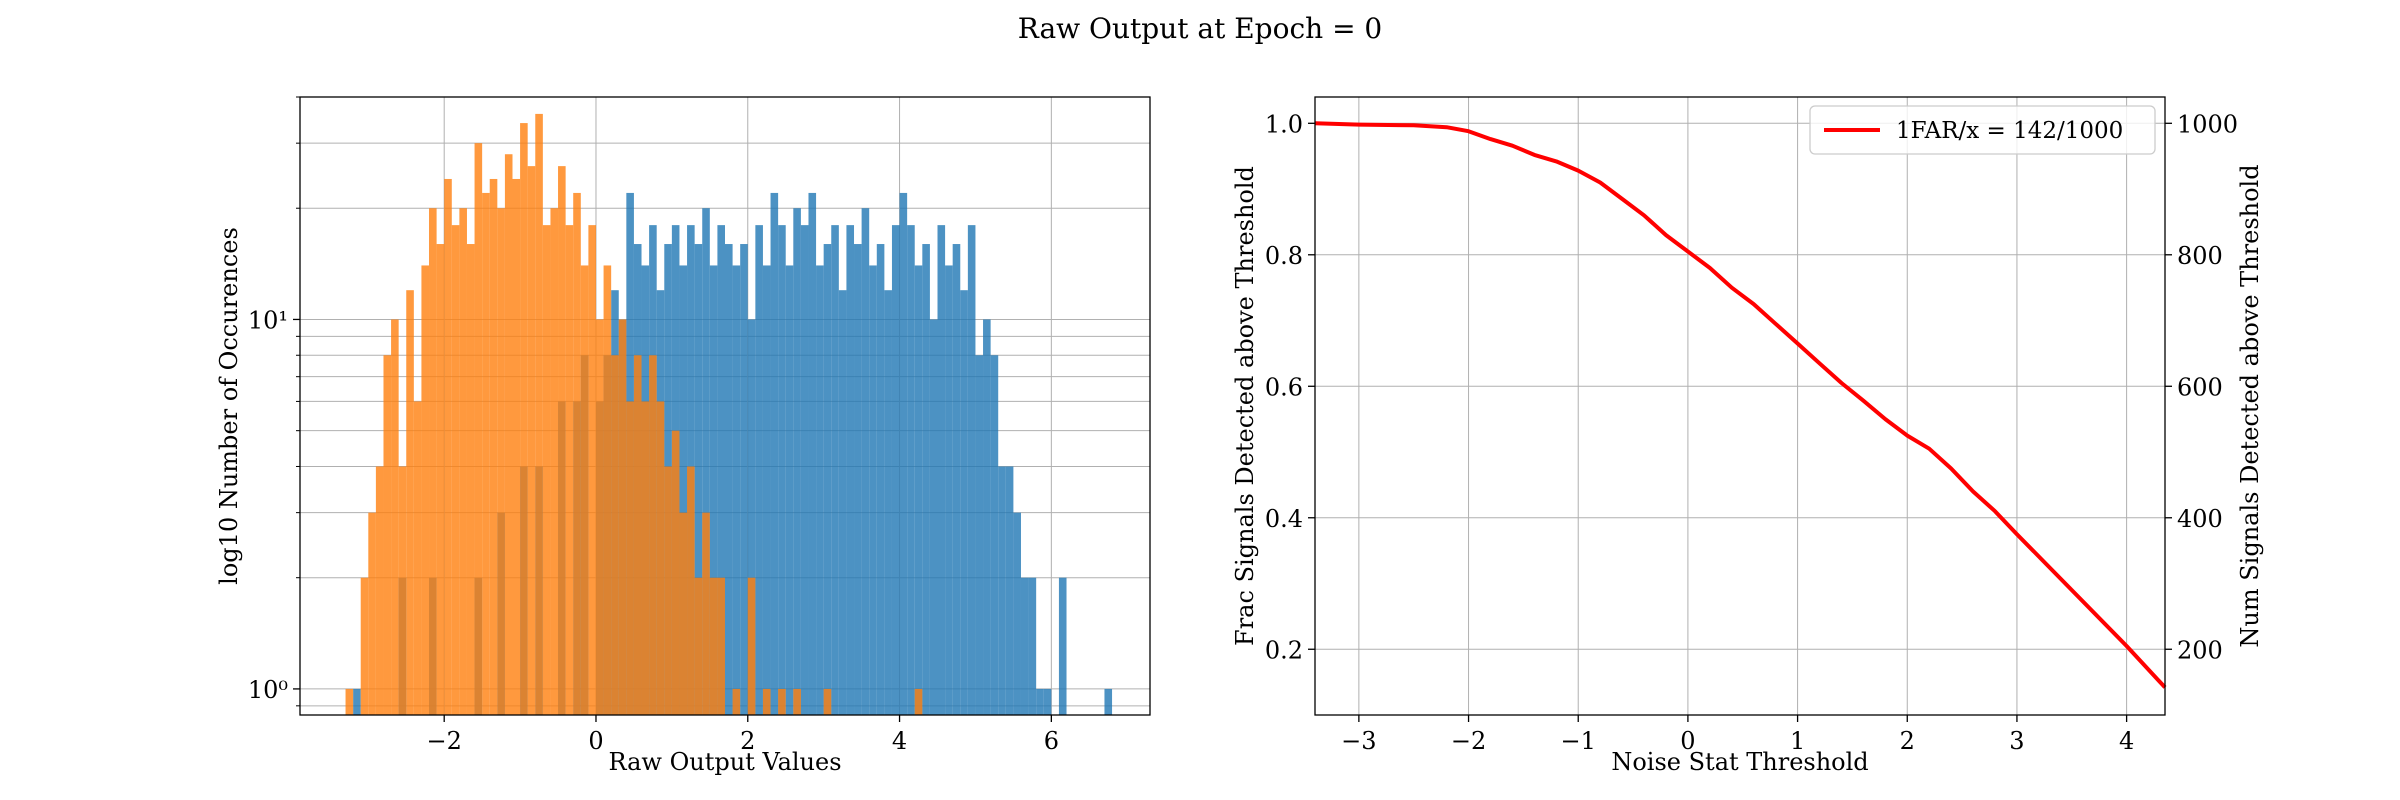 The height and width of the screenshot is (800, 2400). What do you see at coordinates (899, 741) in the screenshot?
I see `histogram-x-tick-label: 4` at bounding box center [899, 741].